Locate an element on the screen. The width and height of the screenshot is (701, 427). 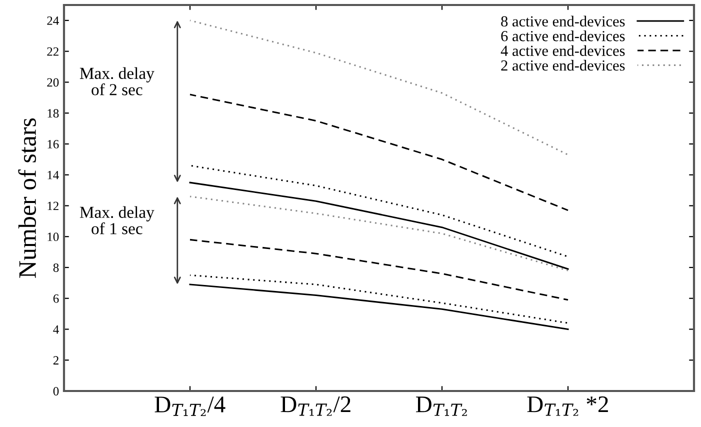
x-tick-label: D$_{T₁T₂}$/4 is located at coordinates (190, 406).